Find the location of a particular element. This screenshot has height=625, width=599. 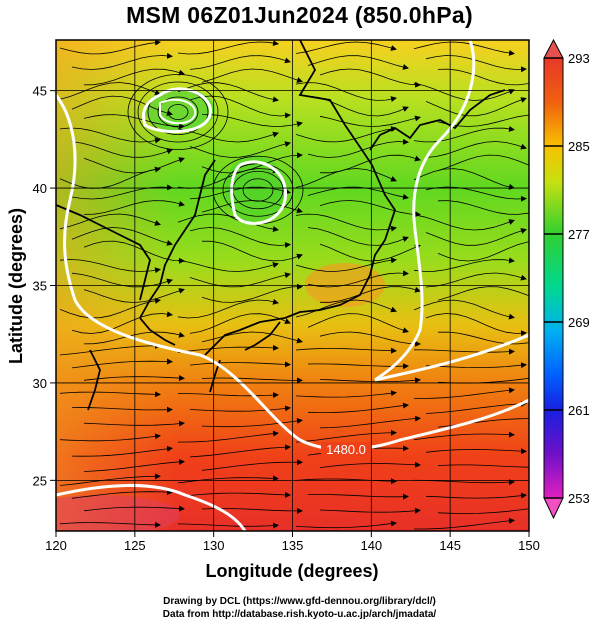

y-ticks: 25 30 35 40 45 is located at coordinates (44, 286).